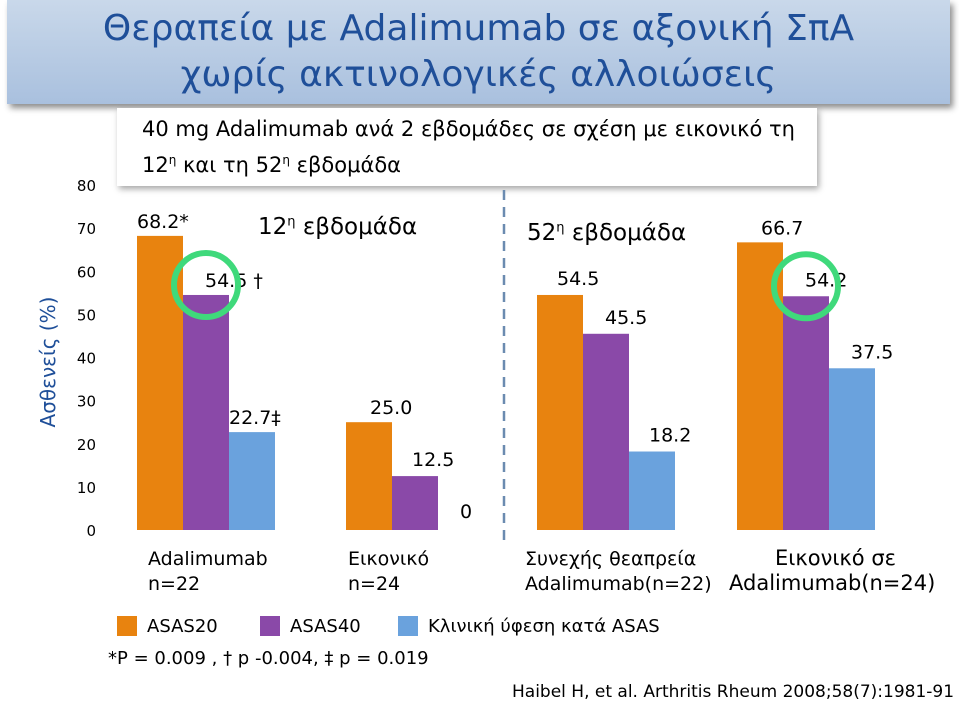  I want to click on data-label: 54.5, so click(578, 279).